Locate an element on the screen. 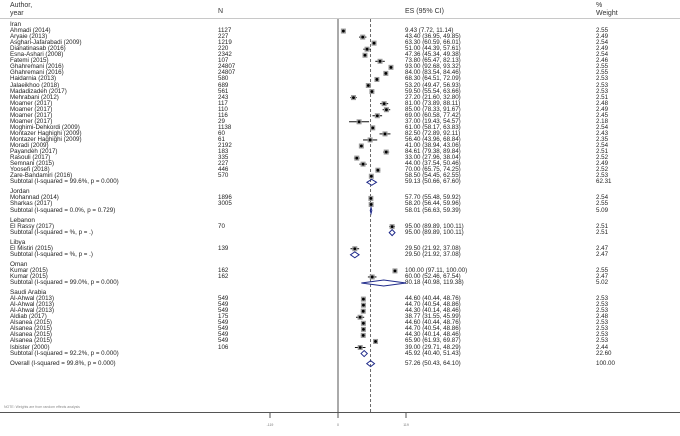  study-label: Alsanea (2015) is located at coordinates (31, 329).